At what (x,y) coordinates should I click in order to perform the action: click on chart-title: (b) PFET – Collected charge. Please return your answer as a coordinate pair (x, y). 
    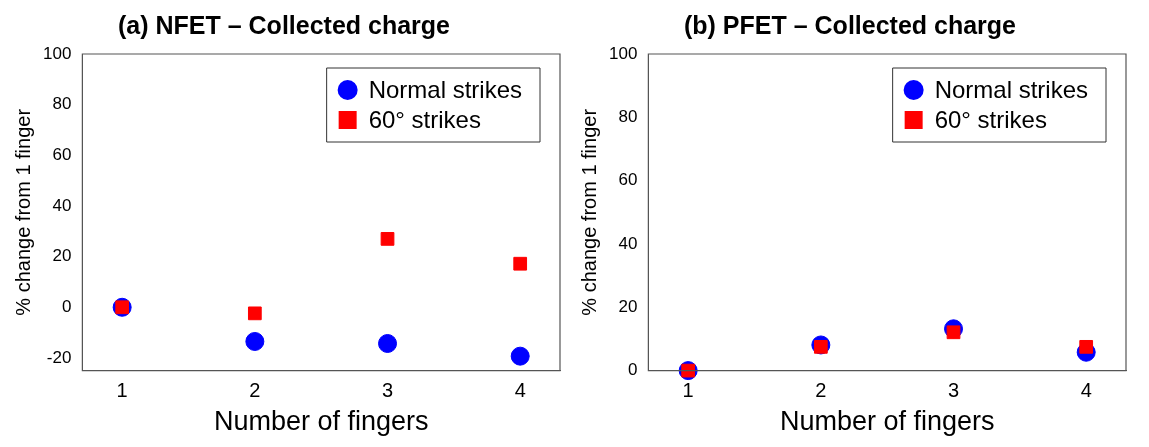
    Looking at the image, I should click on (850, 24).